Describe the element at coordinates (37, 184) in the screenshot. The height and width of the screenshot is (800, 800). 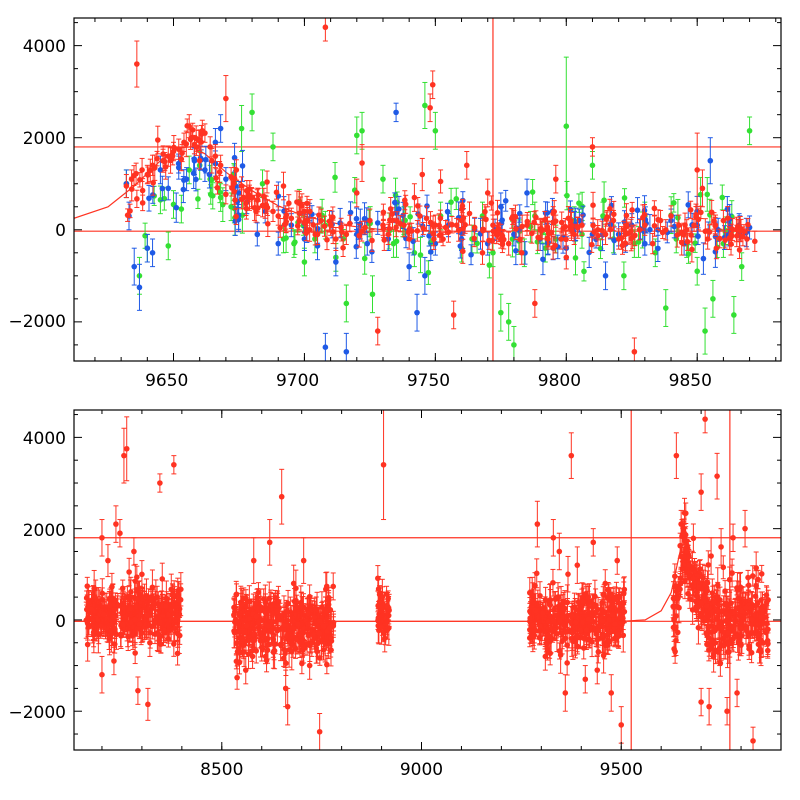
I see `top-y-axis-labels: −2000 0 2000 4000` at that location.